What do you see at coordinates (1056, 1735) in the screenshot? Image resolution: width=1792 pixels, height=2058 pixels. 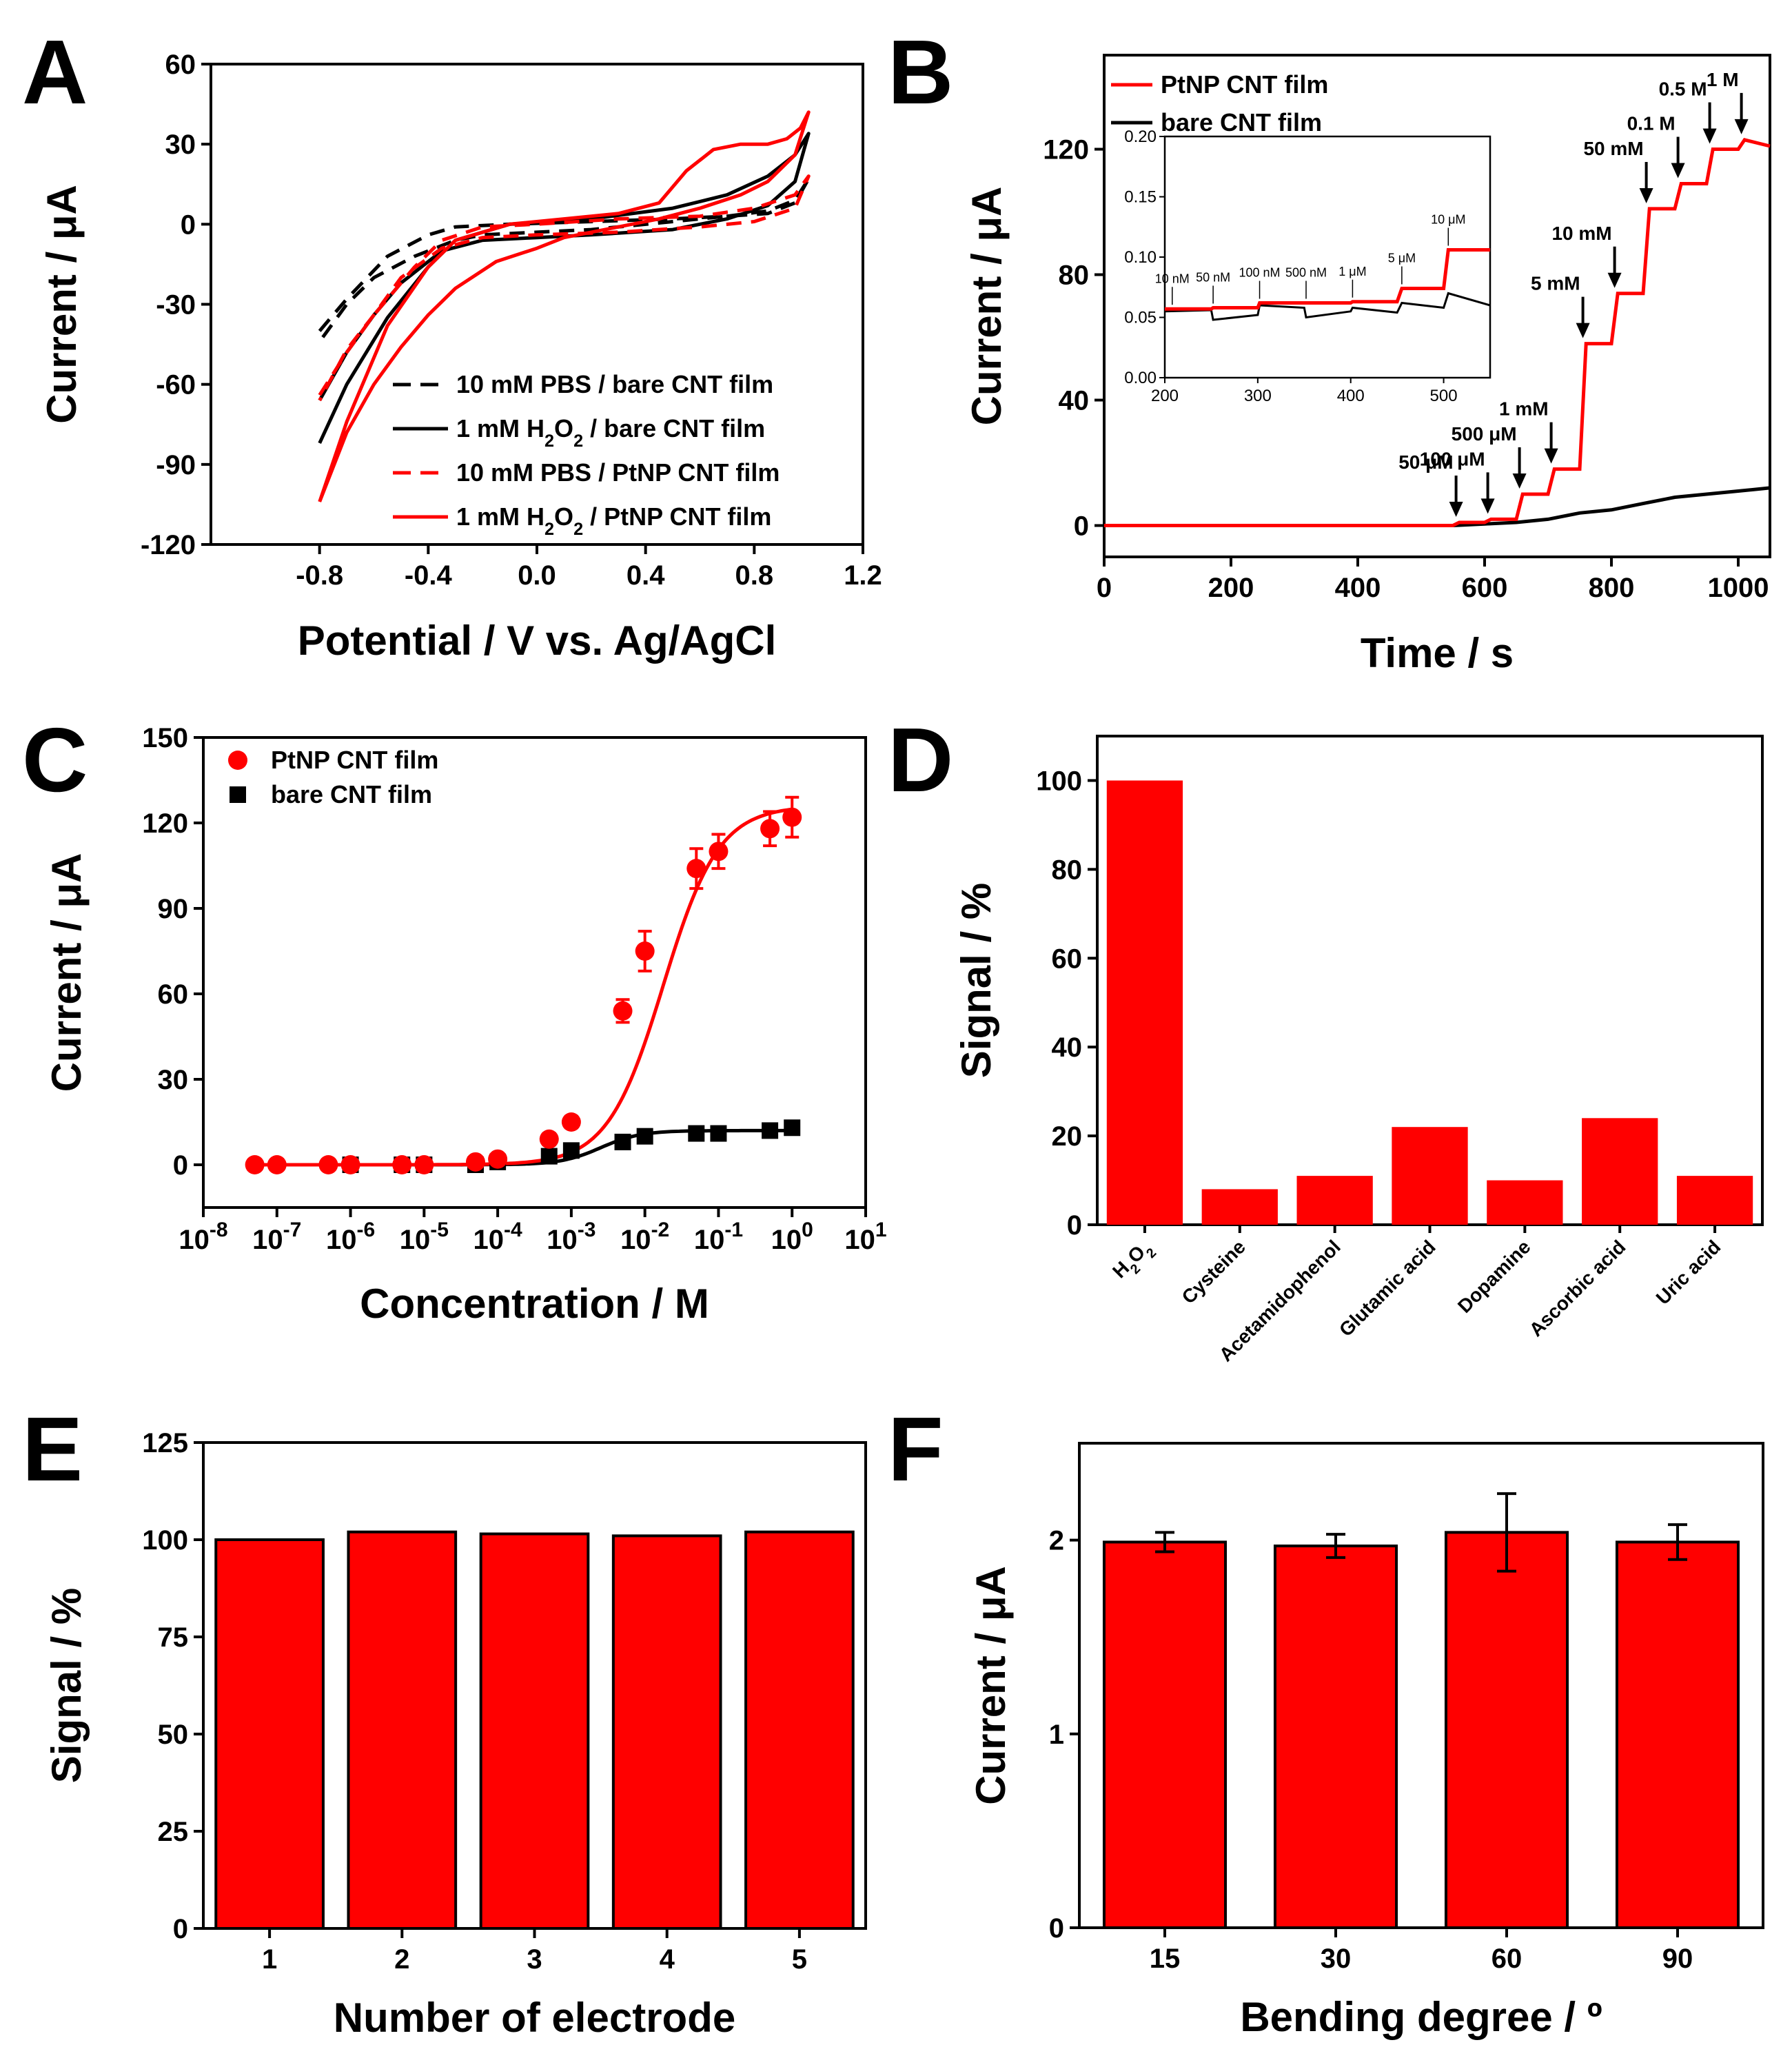 I see `panel-f-ytick-label: 1` at bounding box center [1056, 1735].